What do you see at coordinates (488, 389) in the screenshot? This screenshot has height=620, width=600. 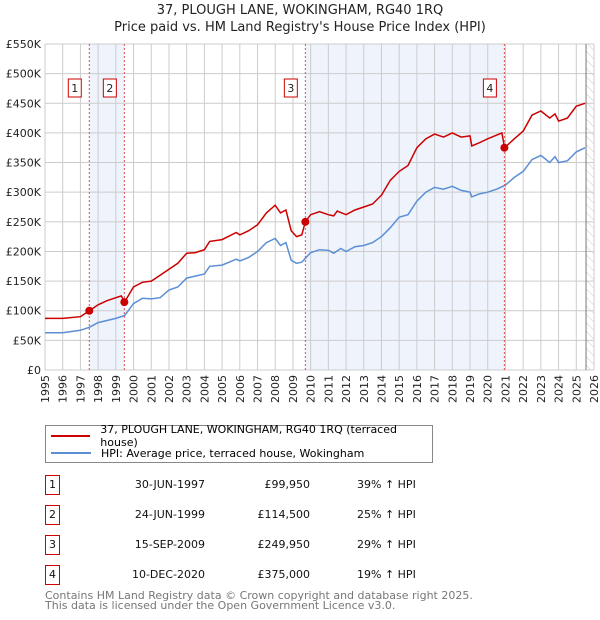 I see `x-tick-label: 2020` at bounding box center [488, 389].